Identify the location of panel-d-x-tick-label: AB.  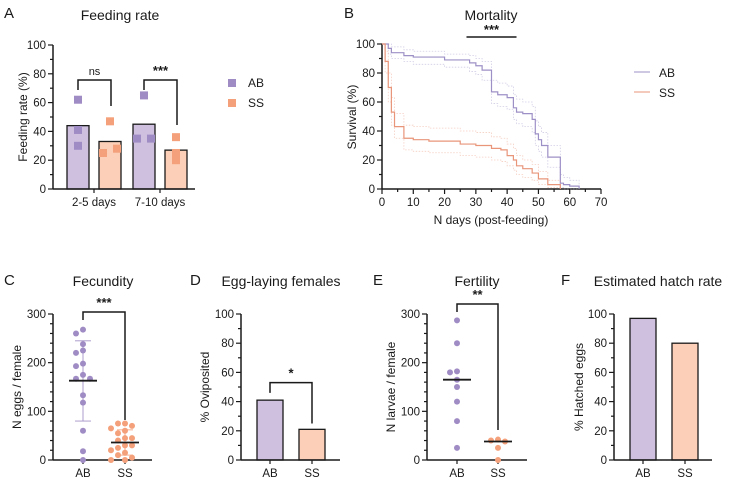
(270, 473).